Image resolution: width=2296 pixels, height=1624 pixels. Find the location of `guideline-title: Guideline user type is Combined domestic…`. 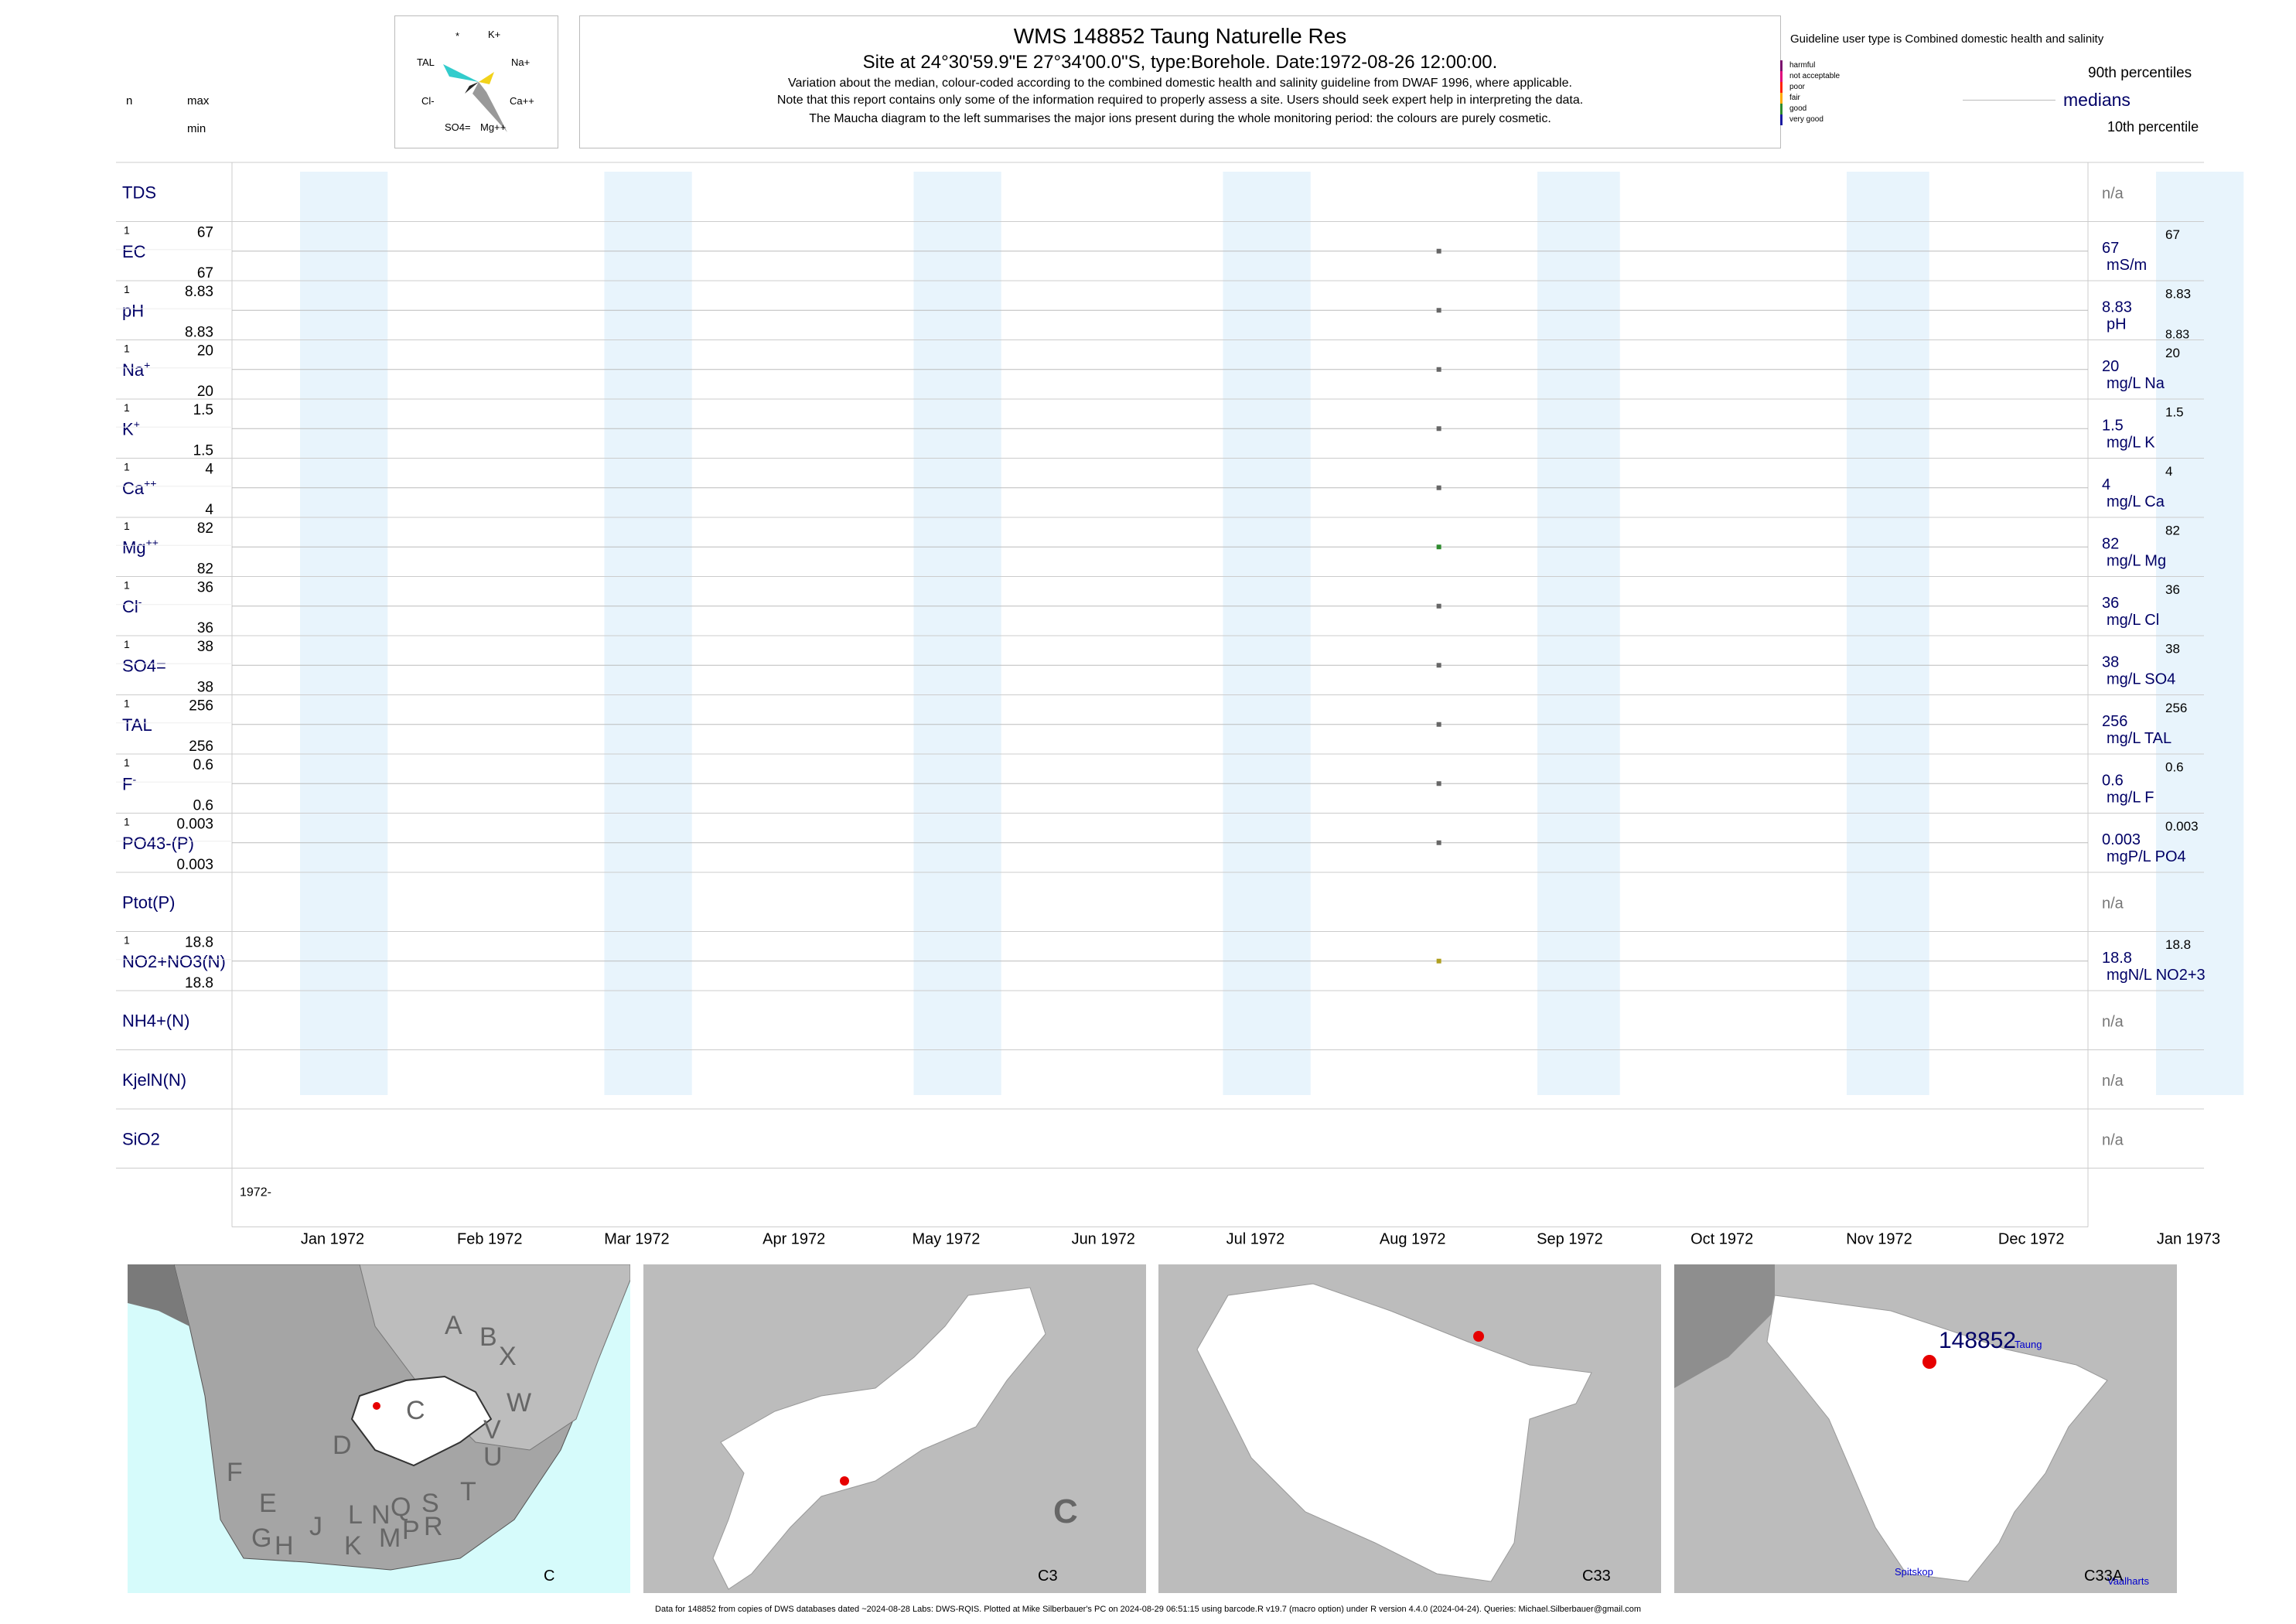

guideline-title: Guideline user type is Combined domestic… is located at coordinates (1947, 39).